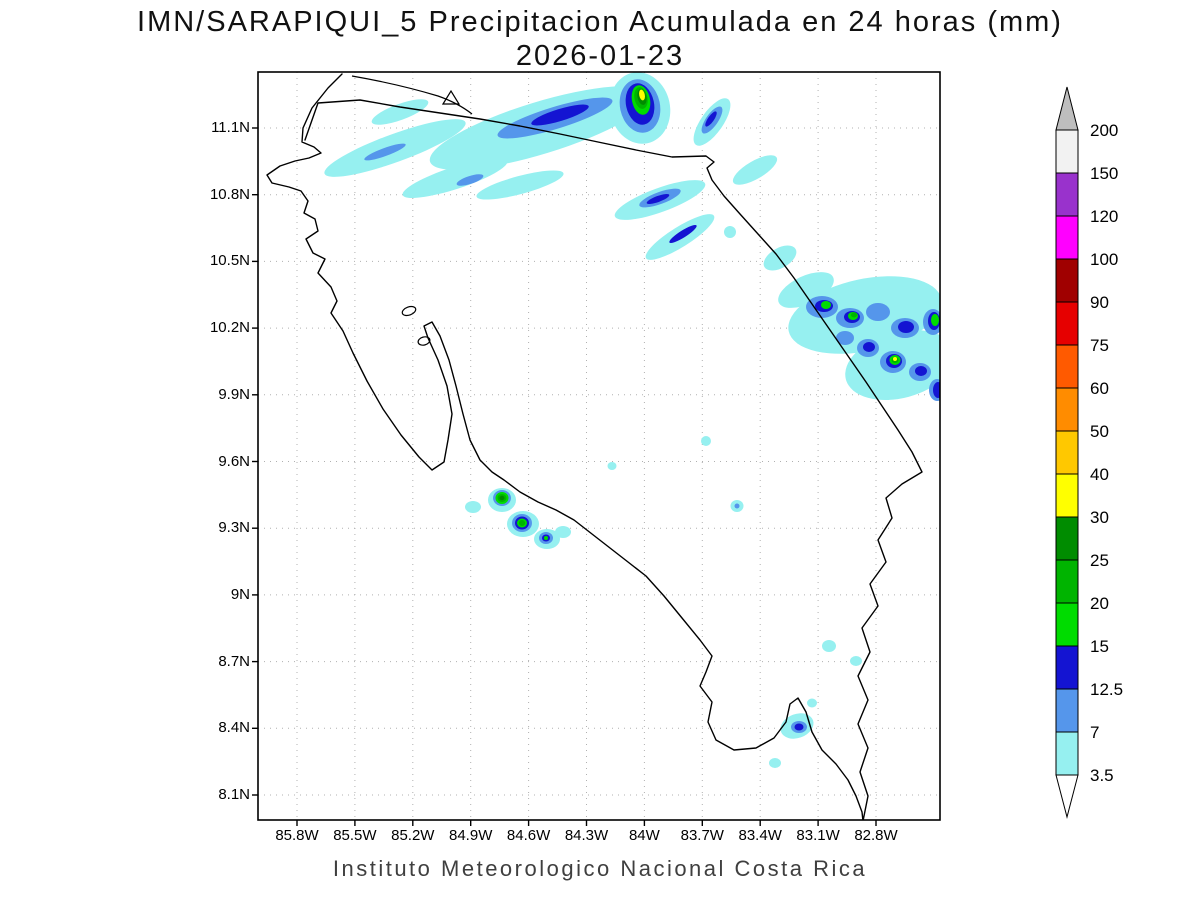 The width and height of the screenshot is (1200, 900). I want to click on colorbar-top-arrow, so click(1067, 108).